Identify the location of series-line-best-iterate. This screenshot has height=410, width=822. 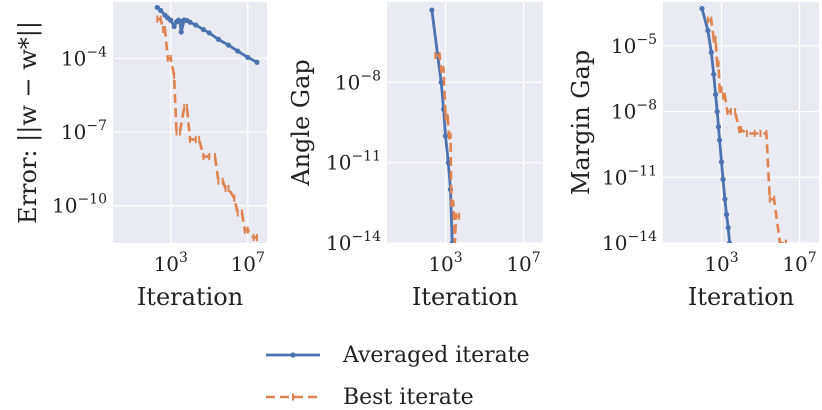
(207, 128).